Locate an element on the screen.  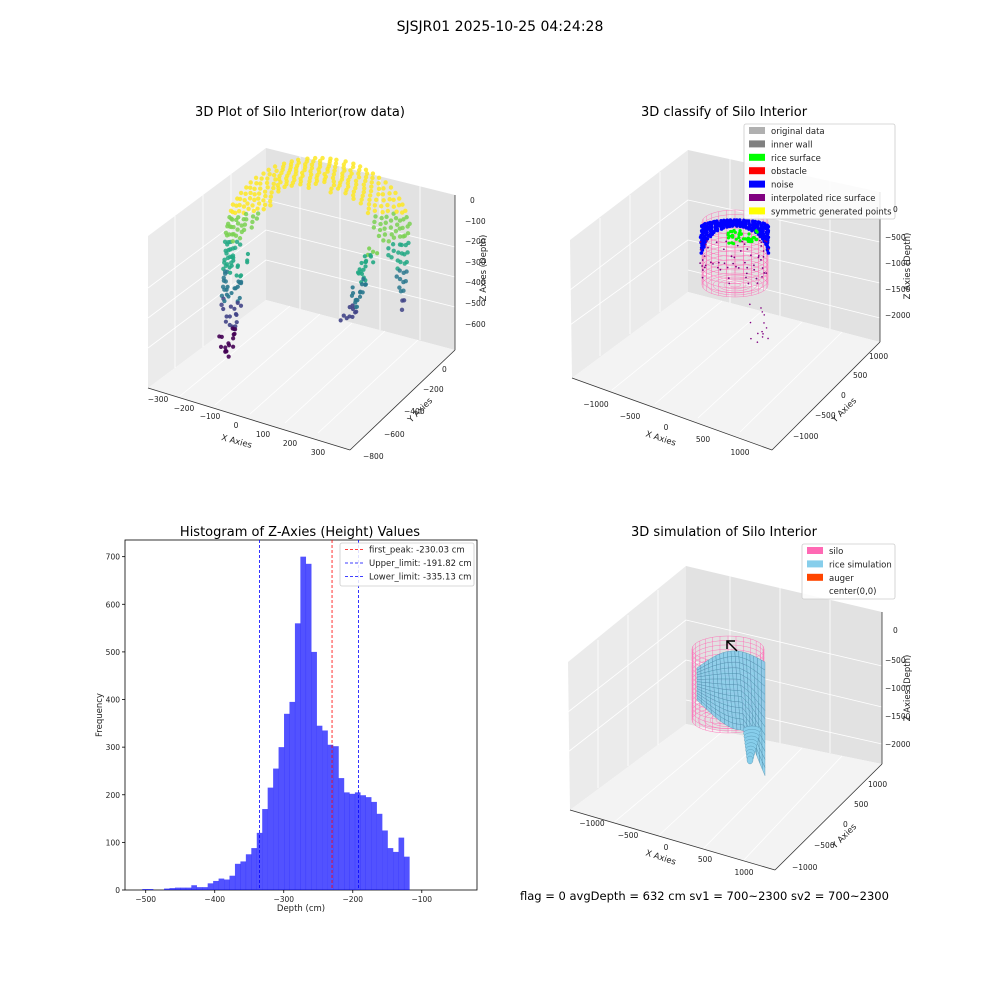
classify-left-pane is located at coordinates (629, 264).